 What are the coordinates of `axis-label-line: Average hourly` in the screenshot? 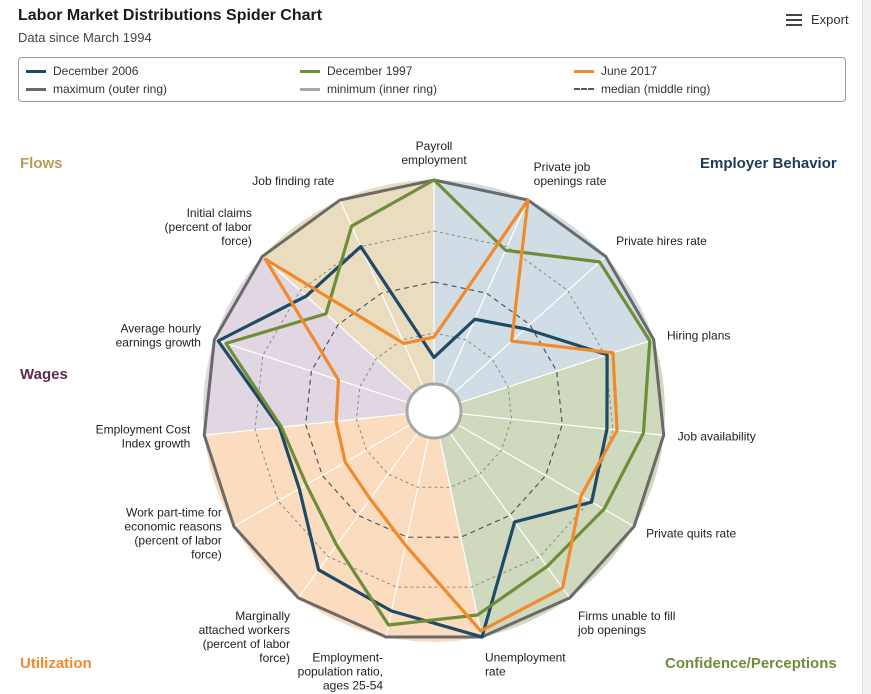 It's located at (160, 328).